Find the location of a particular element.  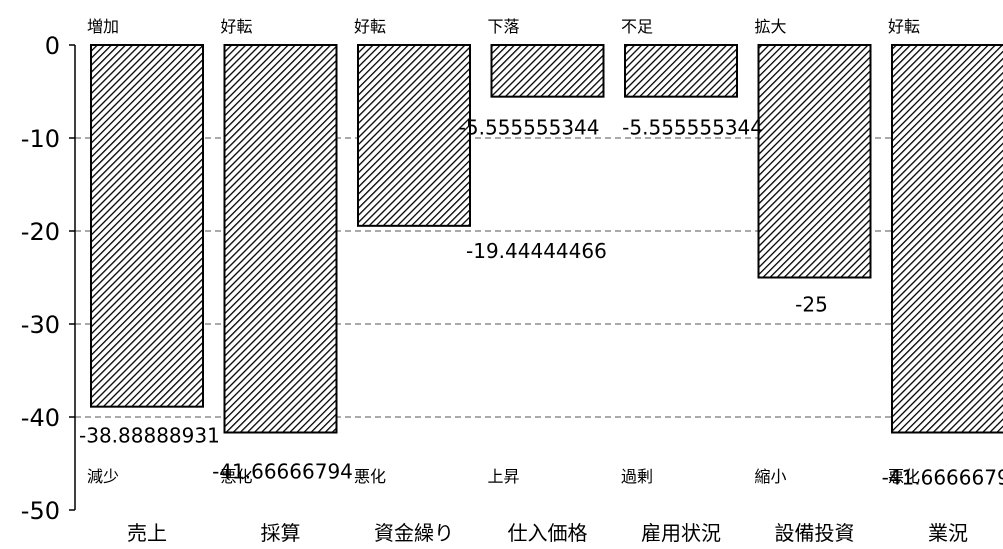

y-tick-label: -30 is located at coordinates (40, 325).